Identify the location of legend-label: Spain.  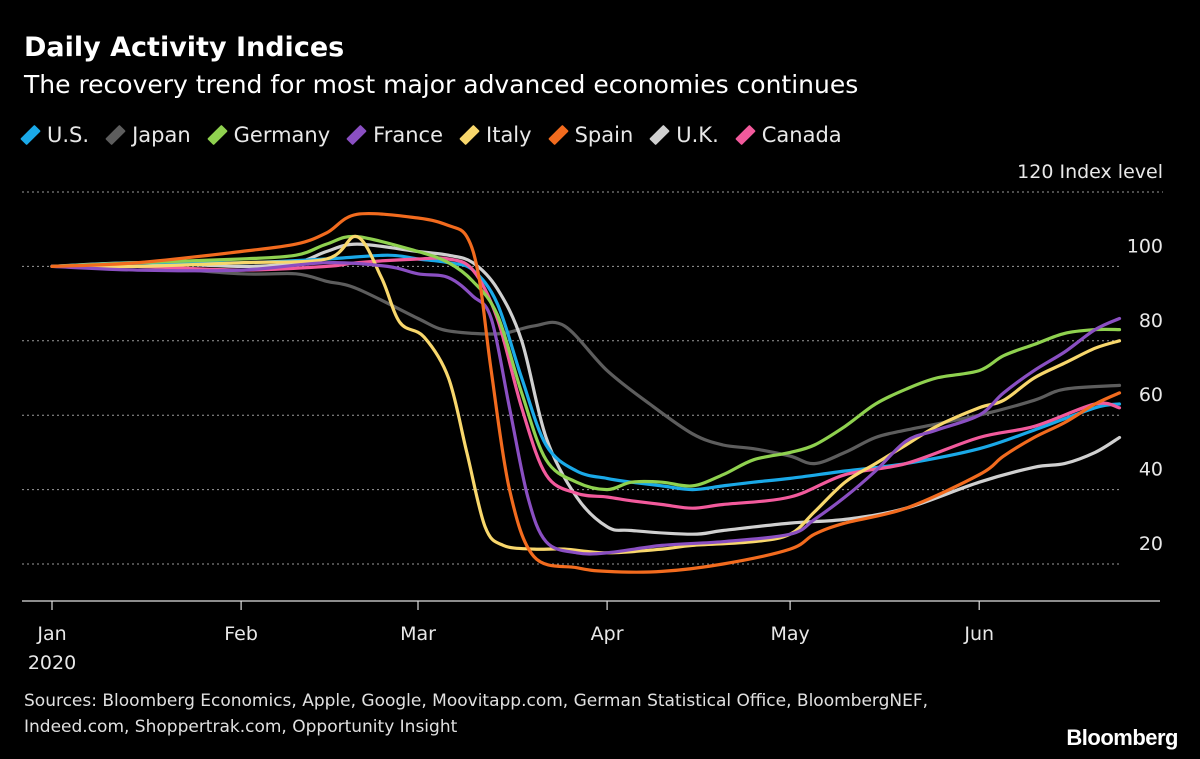
(604, 135).